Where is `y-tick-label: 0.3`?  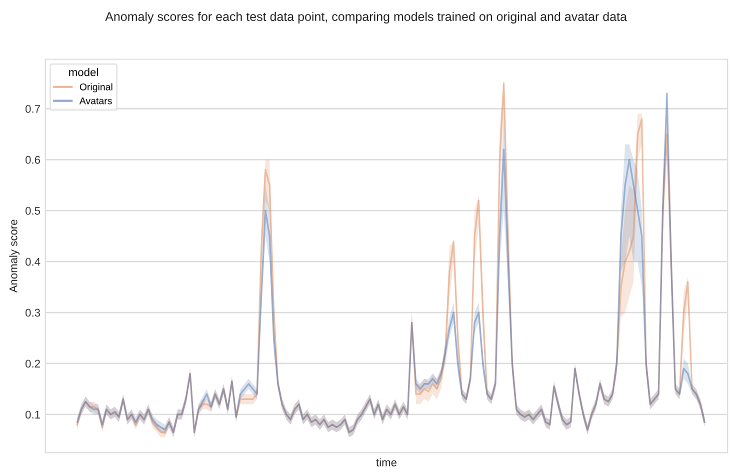 y-tick-label: 0.3 is located at coordinates (33, 312).